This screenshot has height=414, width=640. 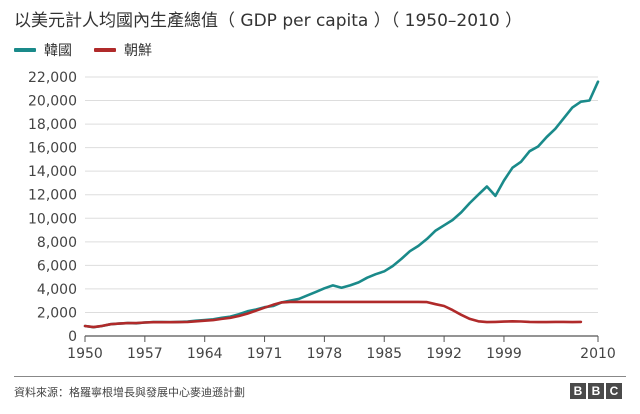 I want to click on bbc-logo-letter: C, so click(x=614, y=391).